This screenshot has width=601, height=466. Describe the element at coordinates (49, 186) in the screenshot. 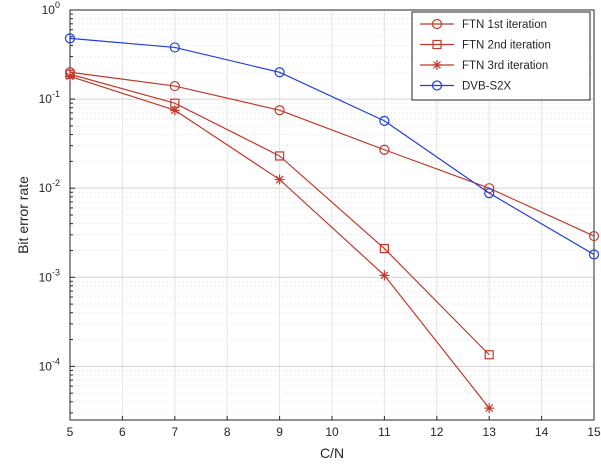

I see `y-tick-label: 10⁻²` at that location.